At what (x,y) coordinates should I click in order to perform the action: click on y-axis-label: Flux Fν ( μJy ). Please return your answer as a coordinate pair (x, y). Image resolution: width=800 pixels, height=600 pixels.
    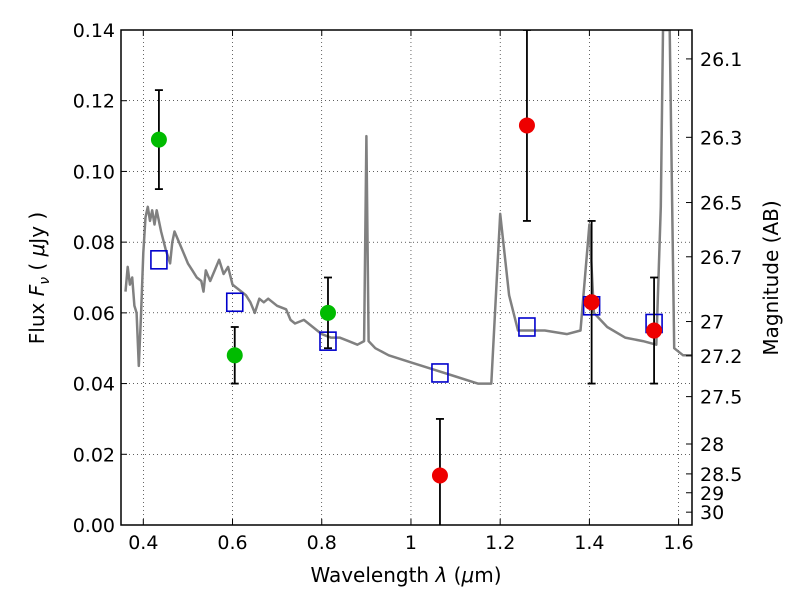
    Looking at the image, I should click on (39, 278).